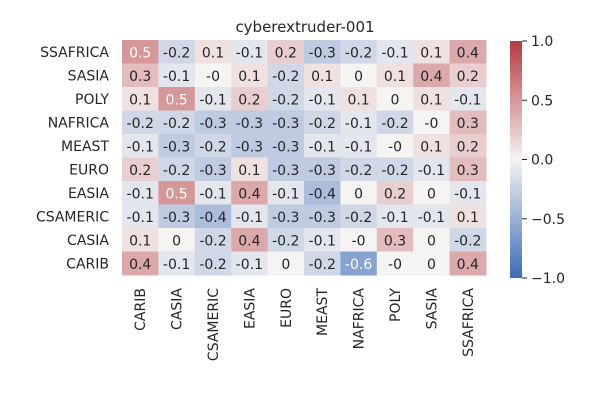 This screenshot has height=400, width=600. Describe the element at coordinates (74, 53) in the screenshot. I see `y-tick-label: SSAFRICA` at that location.